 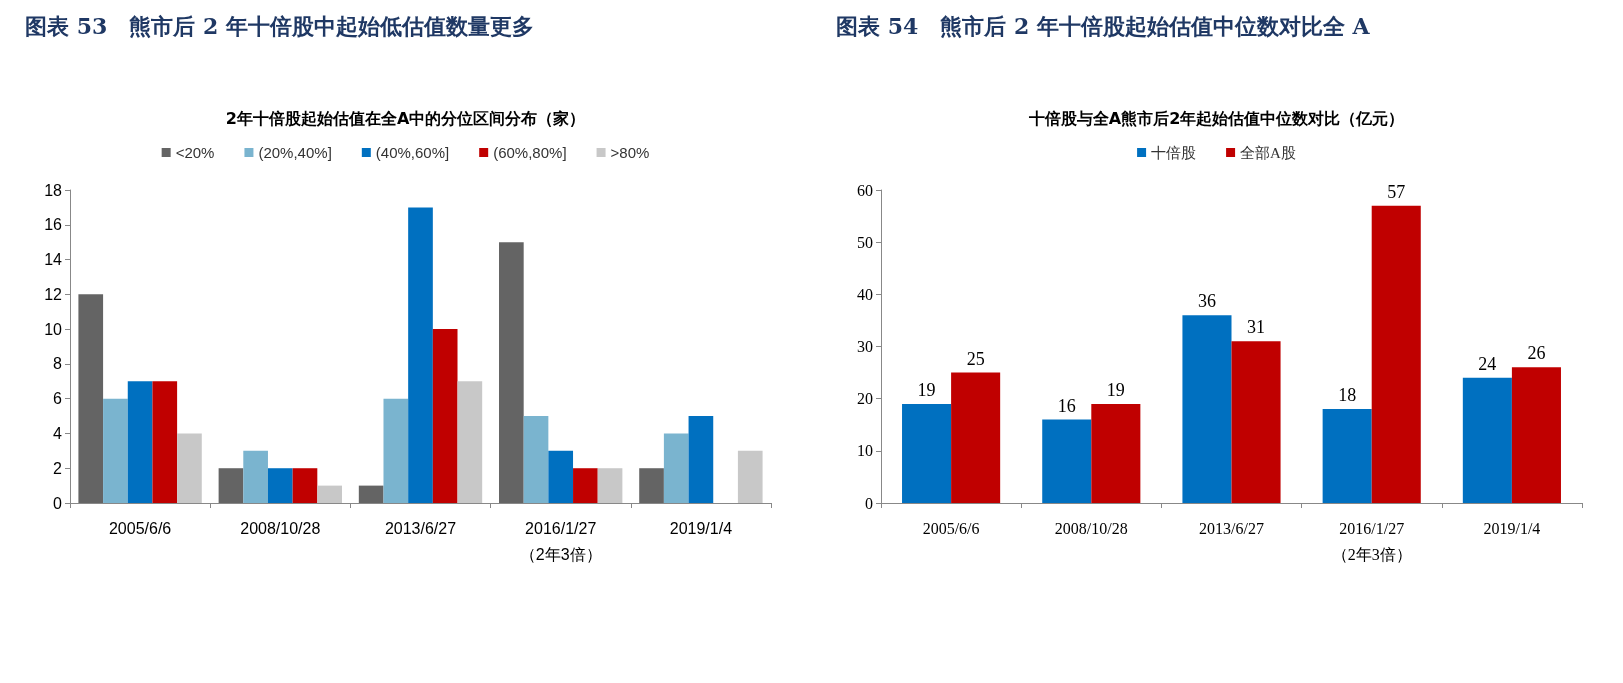 I want to click on data-label: 18, so click(x=1347, y=395).